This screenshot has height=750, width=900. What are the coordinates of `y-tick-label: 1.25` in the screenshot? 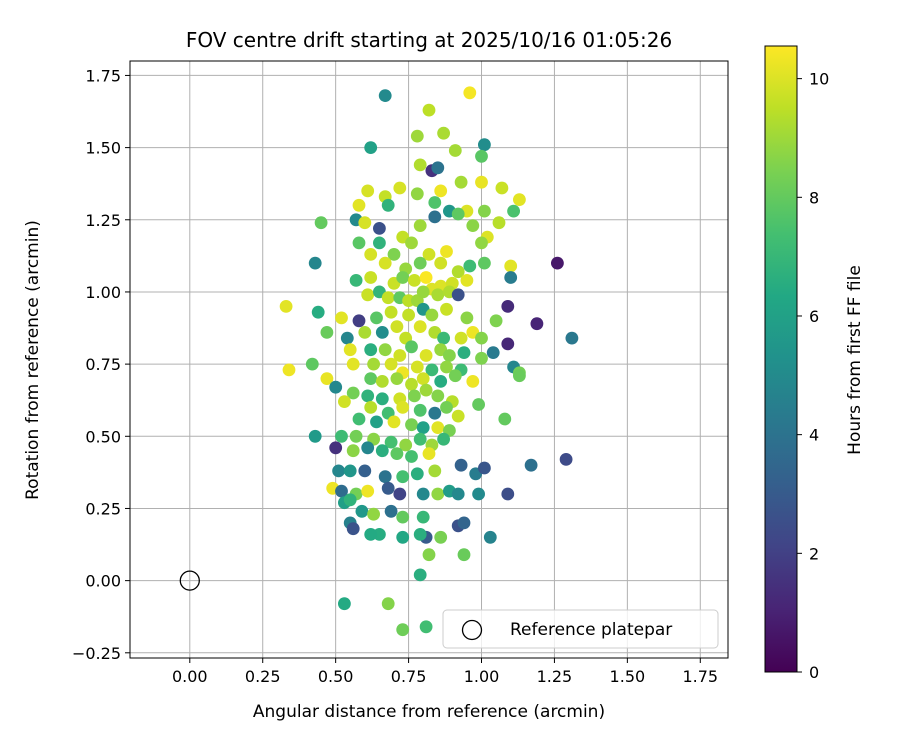 It's located at (103, 220).